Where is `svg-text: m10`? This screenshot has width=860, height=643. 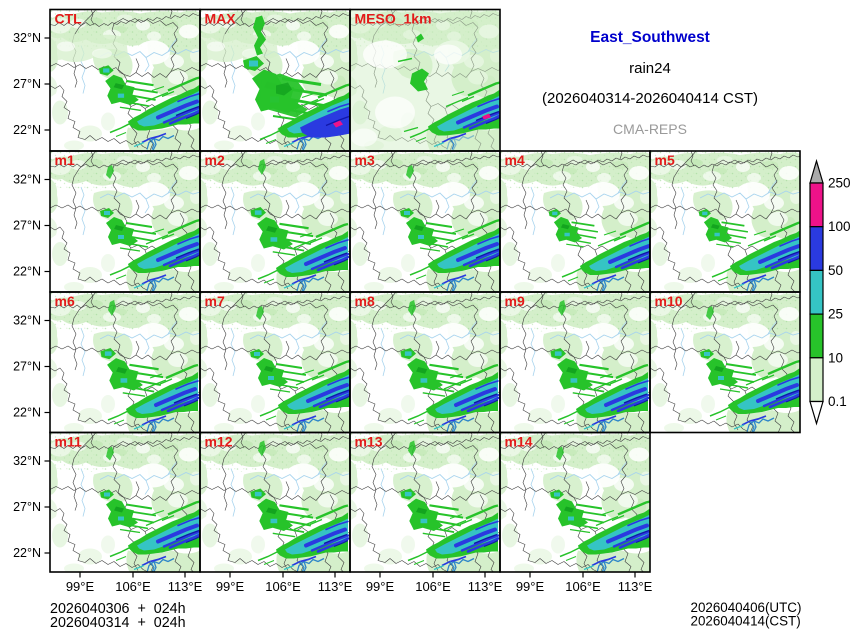 svg-text: m10 is located at coordinates (669, 301).